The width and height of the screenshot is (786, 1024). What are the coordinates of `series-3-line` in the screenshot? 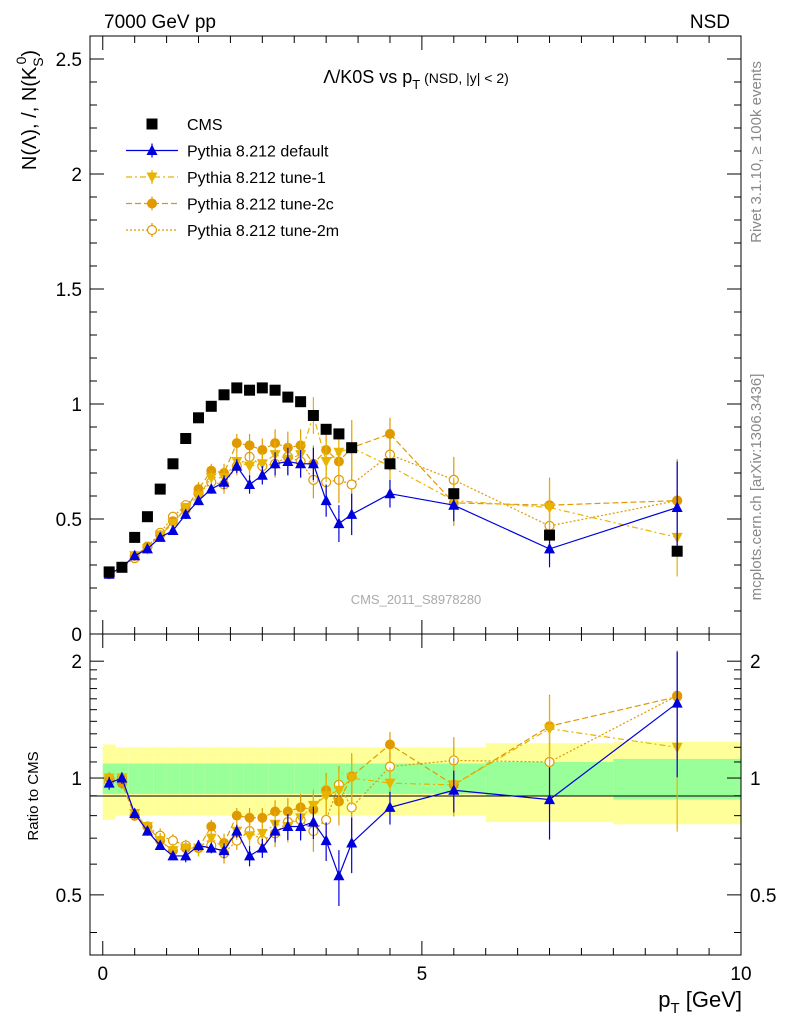 It's located at (393, 503).